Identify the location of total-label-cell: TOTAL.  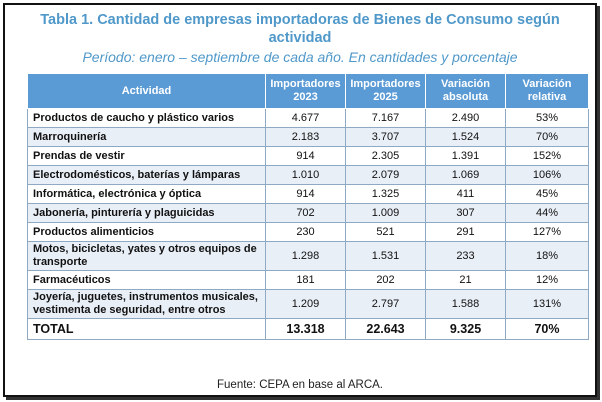
(146, 329).